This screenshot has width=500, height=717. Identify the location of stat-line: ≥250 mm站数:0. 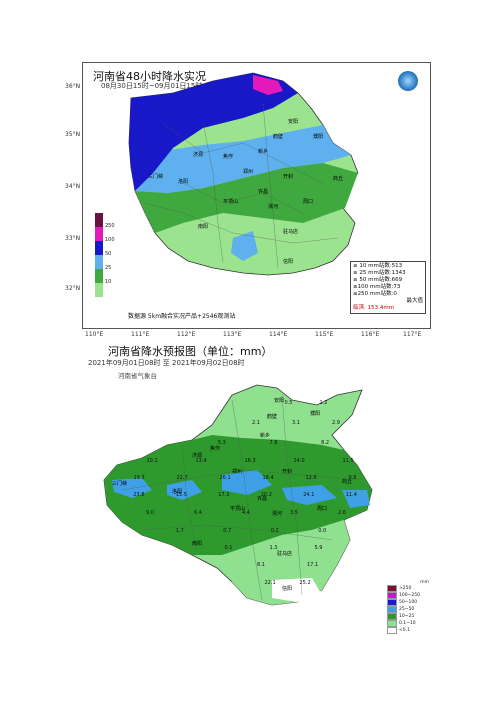
(375, 294).